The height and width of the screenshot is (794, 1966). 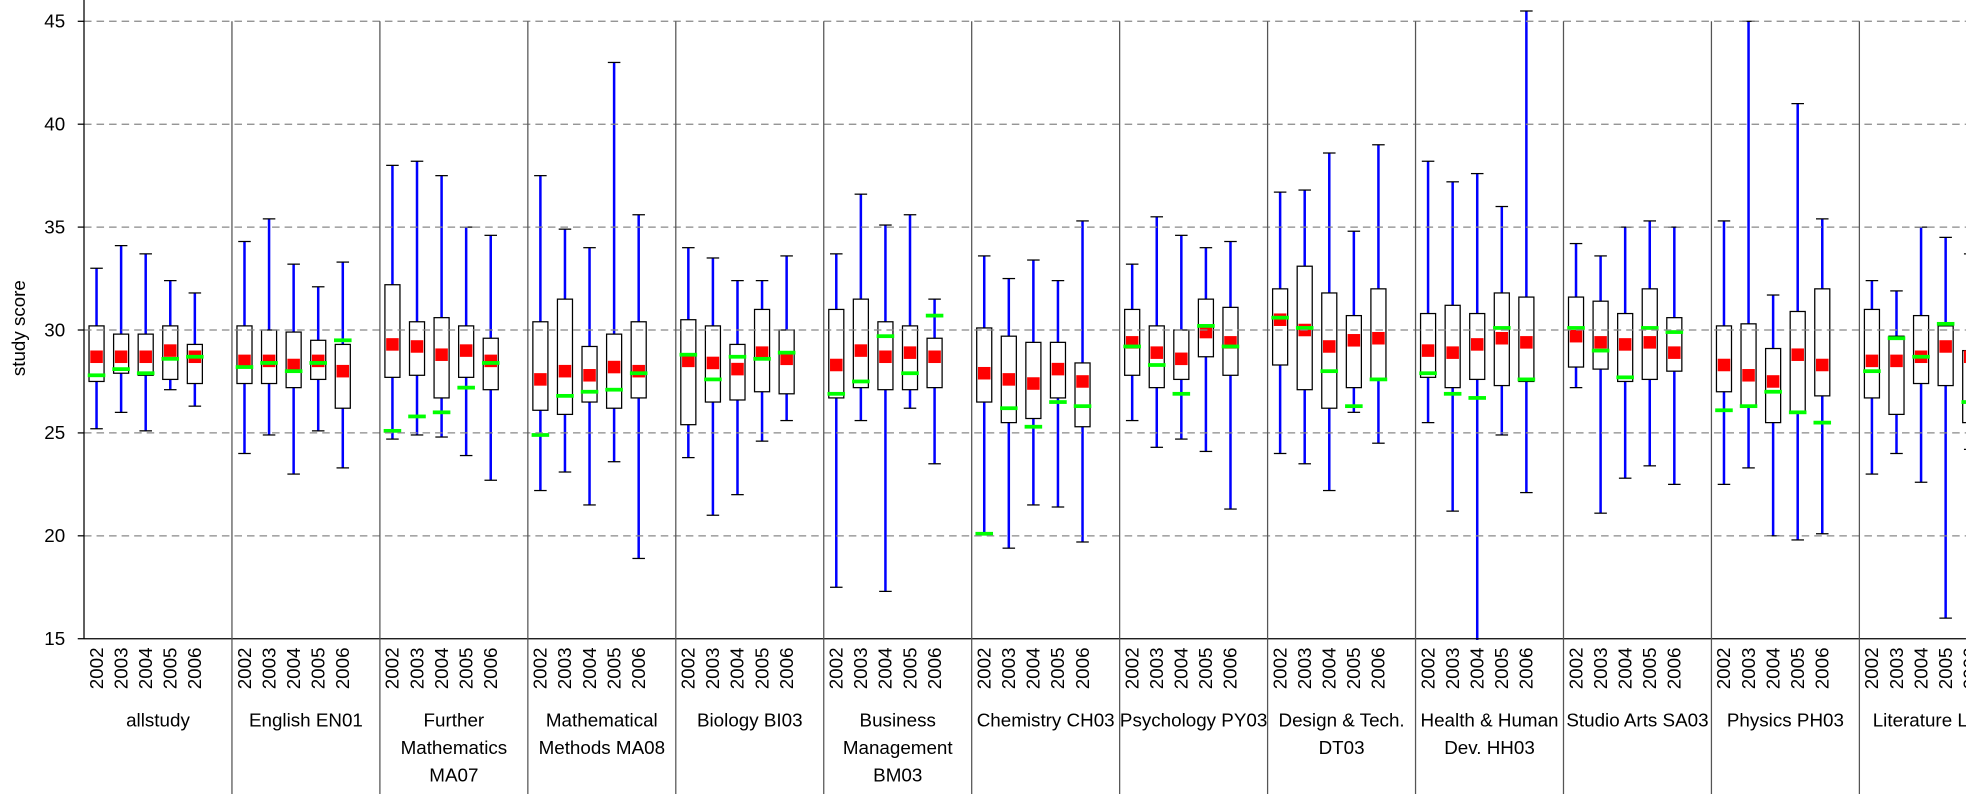 What do you see at coordinates (54, 432) in the screenshot?
I see `y-tick-label: 25` at bounding box center [54, 432].